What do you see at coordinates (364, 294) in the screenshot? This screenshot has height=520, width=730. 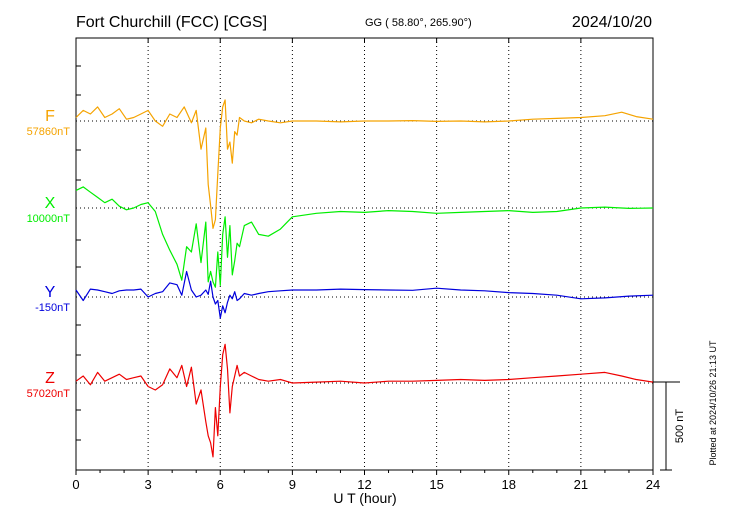 I see `series-line-y` at bounding box center [364, 294].